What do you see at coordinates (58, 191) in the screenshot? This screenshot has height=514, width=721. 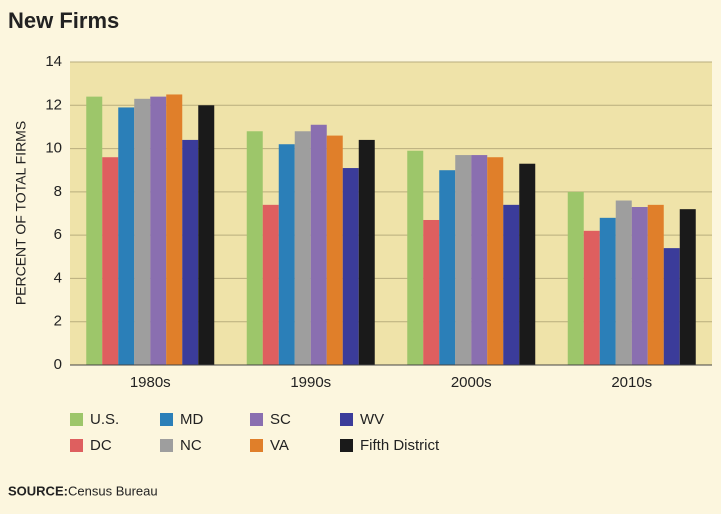 I see `y-tick-label: 8` at bounding box center [58, 191].